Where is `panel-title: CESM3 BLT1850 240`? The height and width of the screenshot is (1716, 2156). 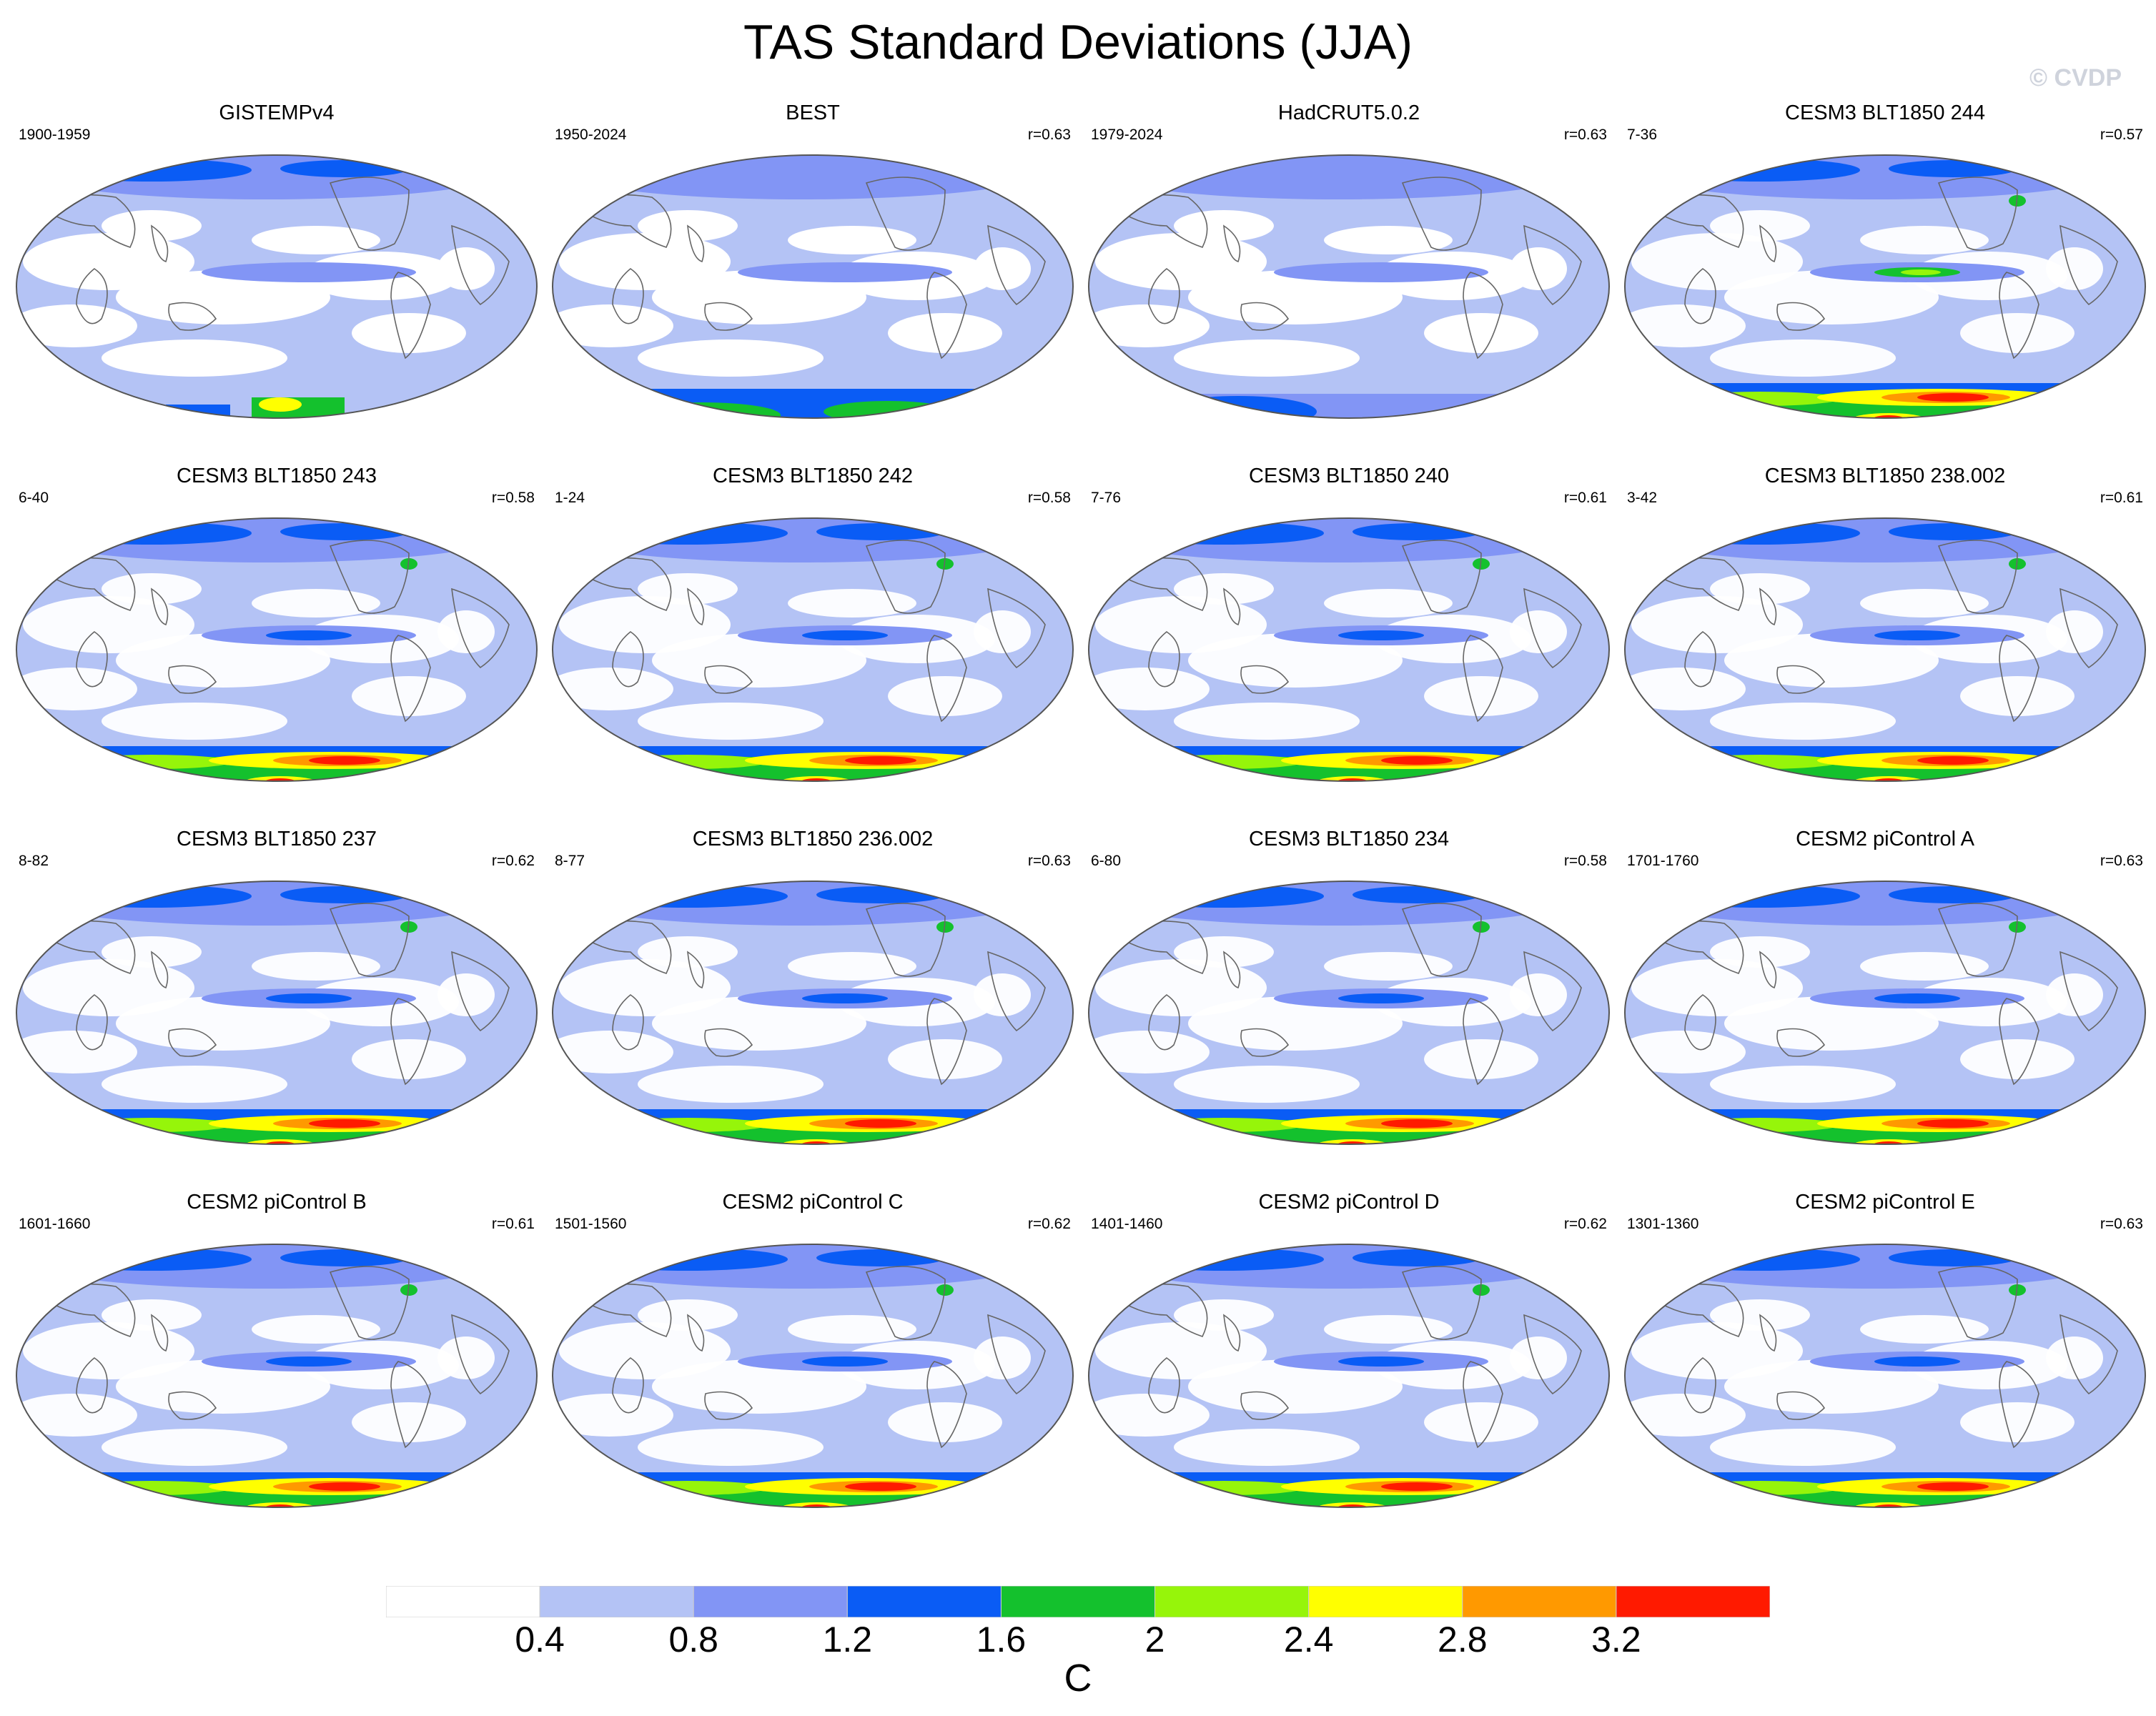
panel-title: CESM3 BLT1850 240 is located at coordinates (1349, 476).